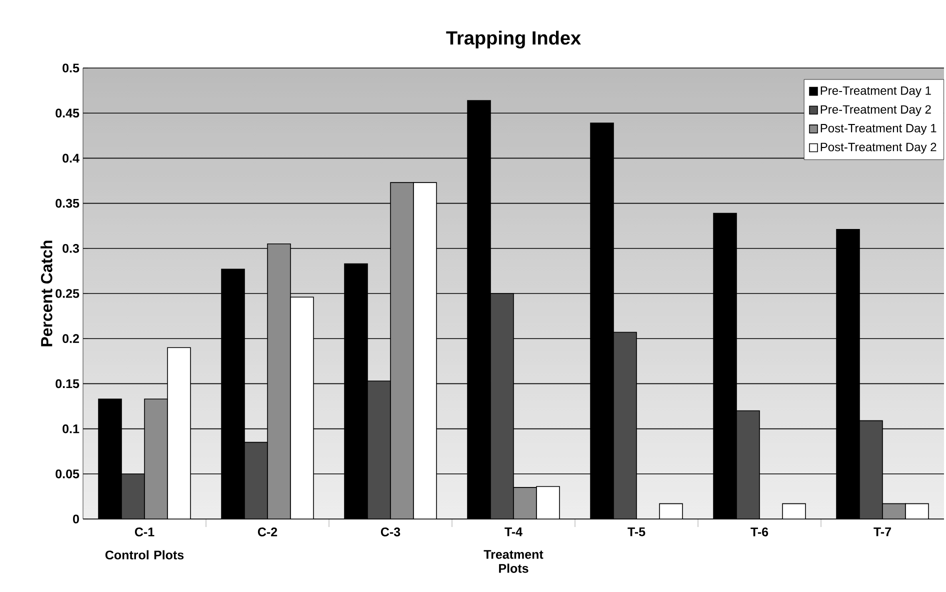  I want to click on x-tick-label: C-2, so click(268, 532).